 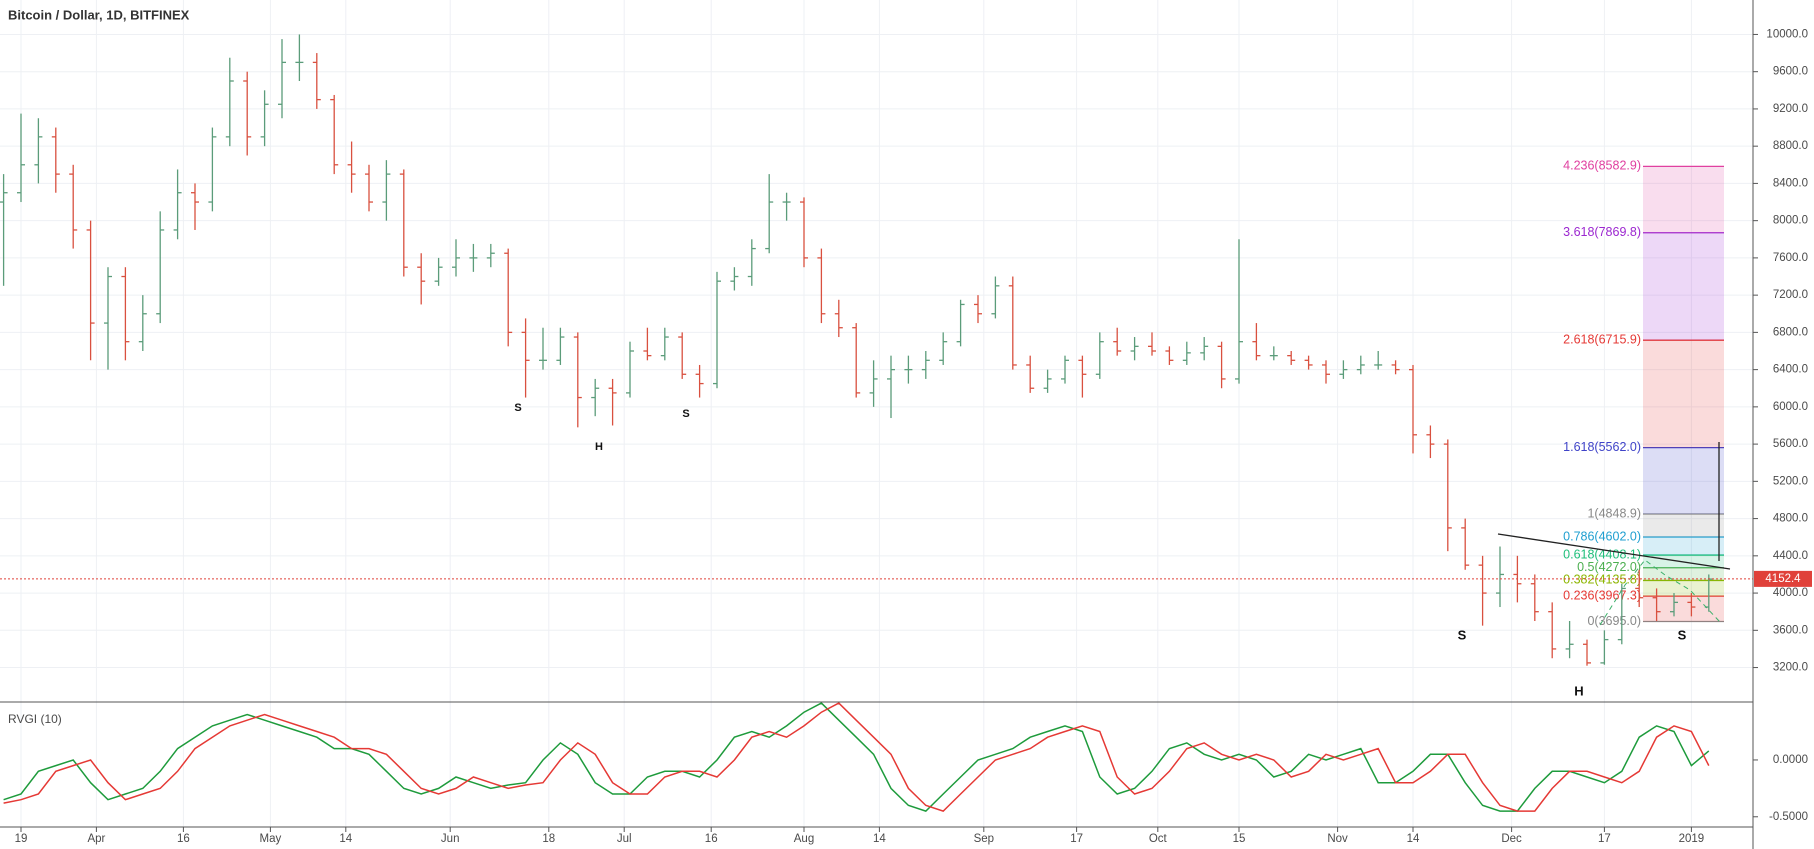 I want to click on y-tick-label: 5600.0, so click(x=1790, y=444).